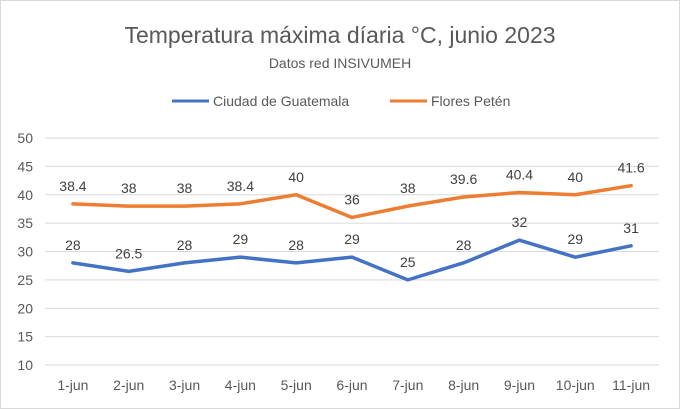  Describe the element at coordinates (463, 385) in the screenshot. I see `x-tick-label: 8-jun` at that location.